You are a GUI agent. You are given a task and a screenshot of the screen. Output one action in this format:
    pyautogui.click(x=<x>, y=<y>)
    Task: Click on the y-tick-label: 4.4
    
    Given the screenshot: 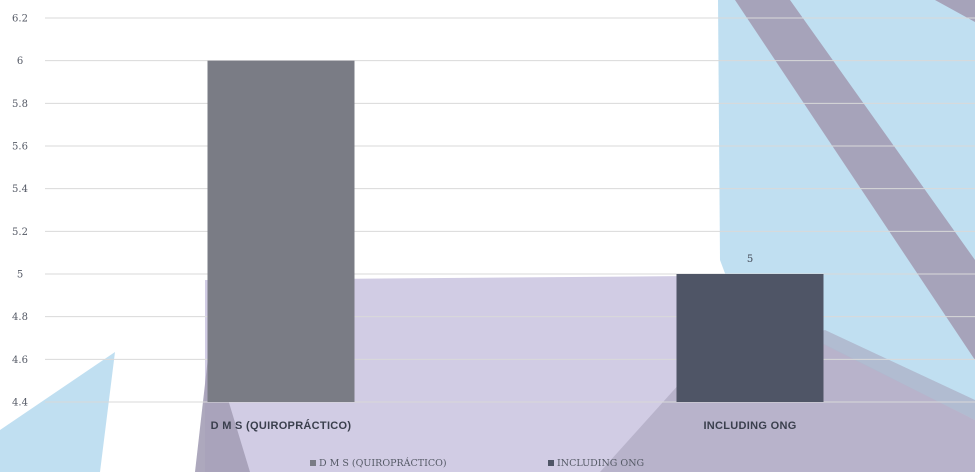 What is the action you would take?
    pyautogui.click(x=20, y=403)
    